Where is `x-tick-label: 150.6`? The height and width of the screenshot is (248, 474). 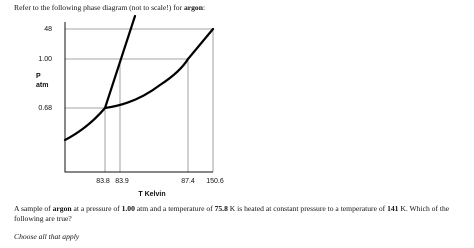 x-tick-label: 150.6 is located at coordinates (215, 181).